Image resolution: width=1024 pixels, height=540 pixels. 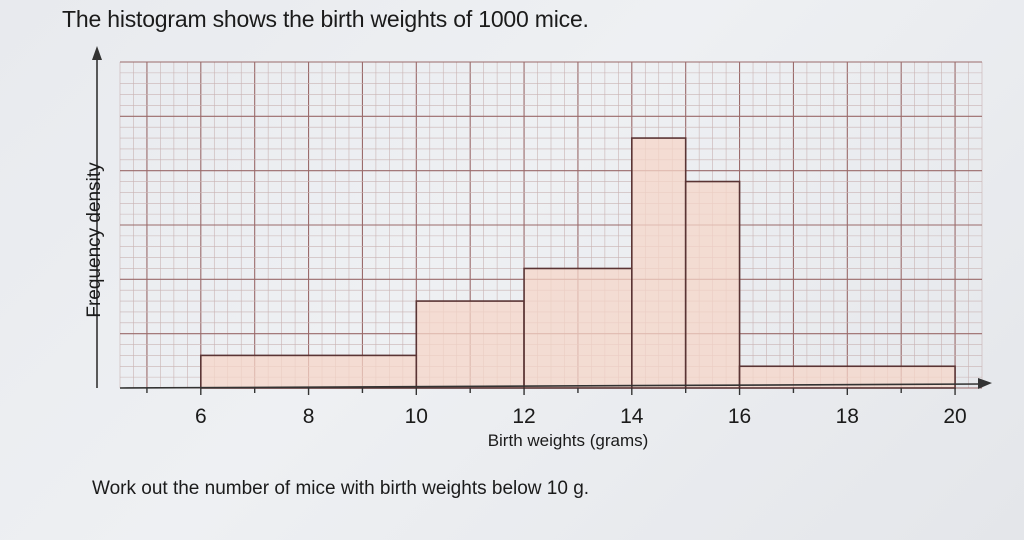 What do you see at coordinates (985, 383) in the screenshot?
I see `x-axis-arrow-icon` at bounding box center [985, 383].